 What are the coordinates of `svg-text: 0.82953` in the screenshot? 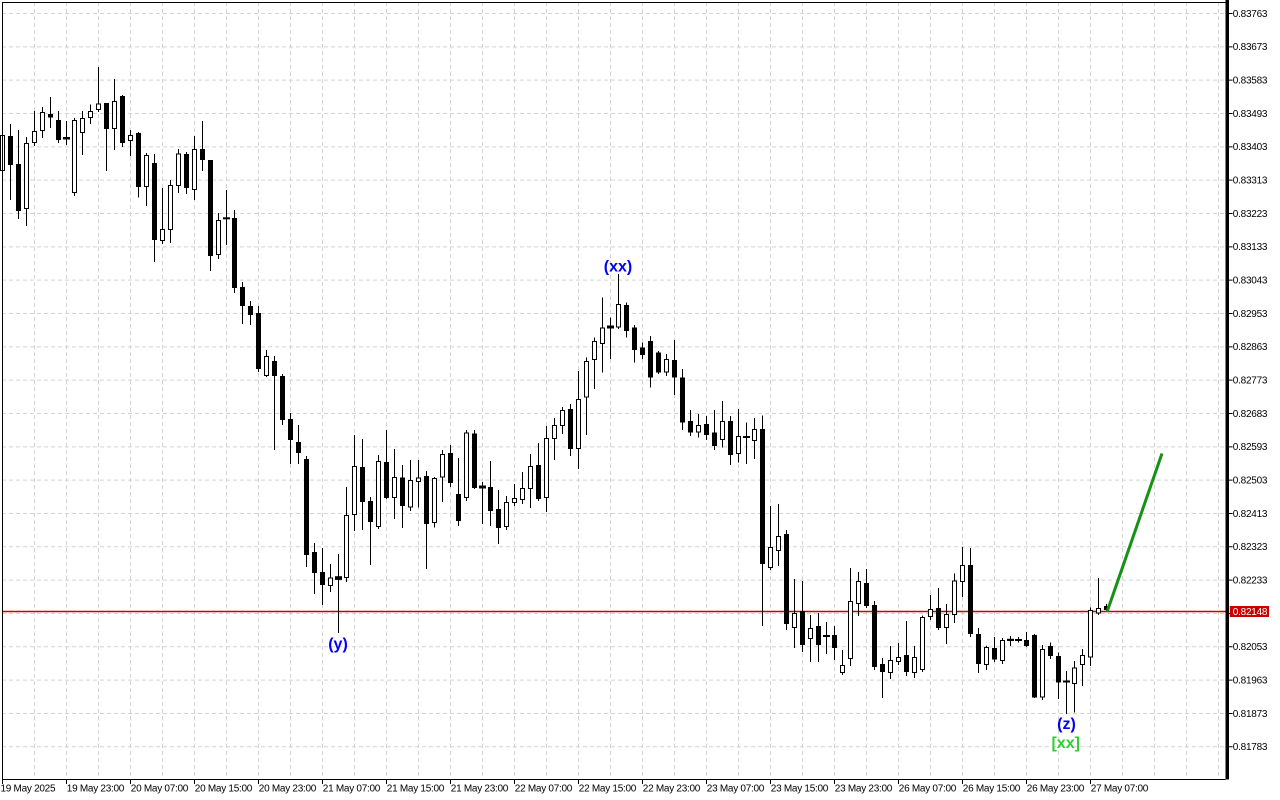 It's located at (1250, 314).